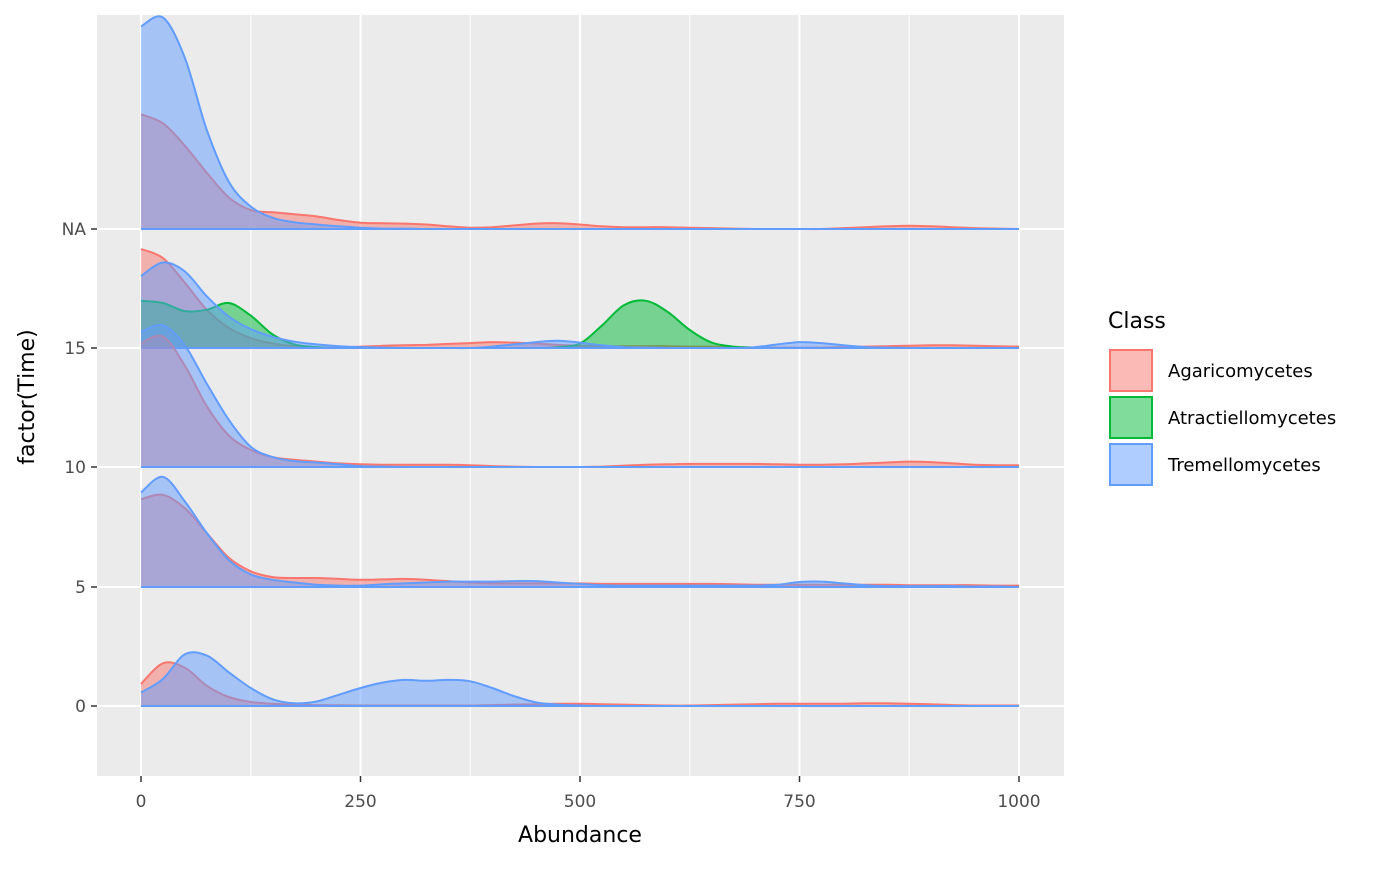  I want to click on y-tick-label: 0, so click(80, 707).